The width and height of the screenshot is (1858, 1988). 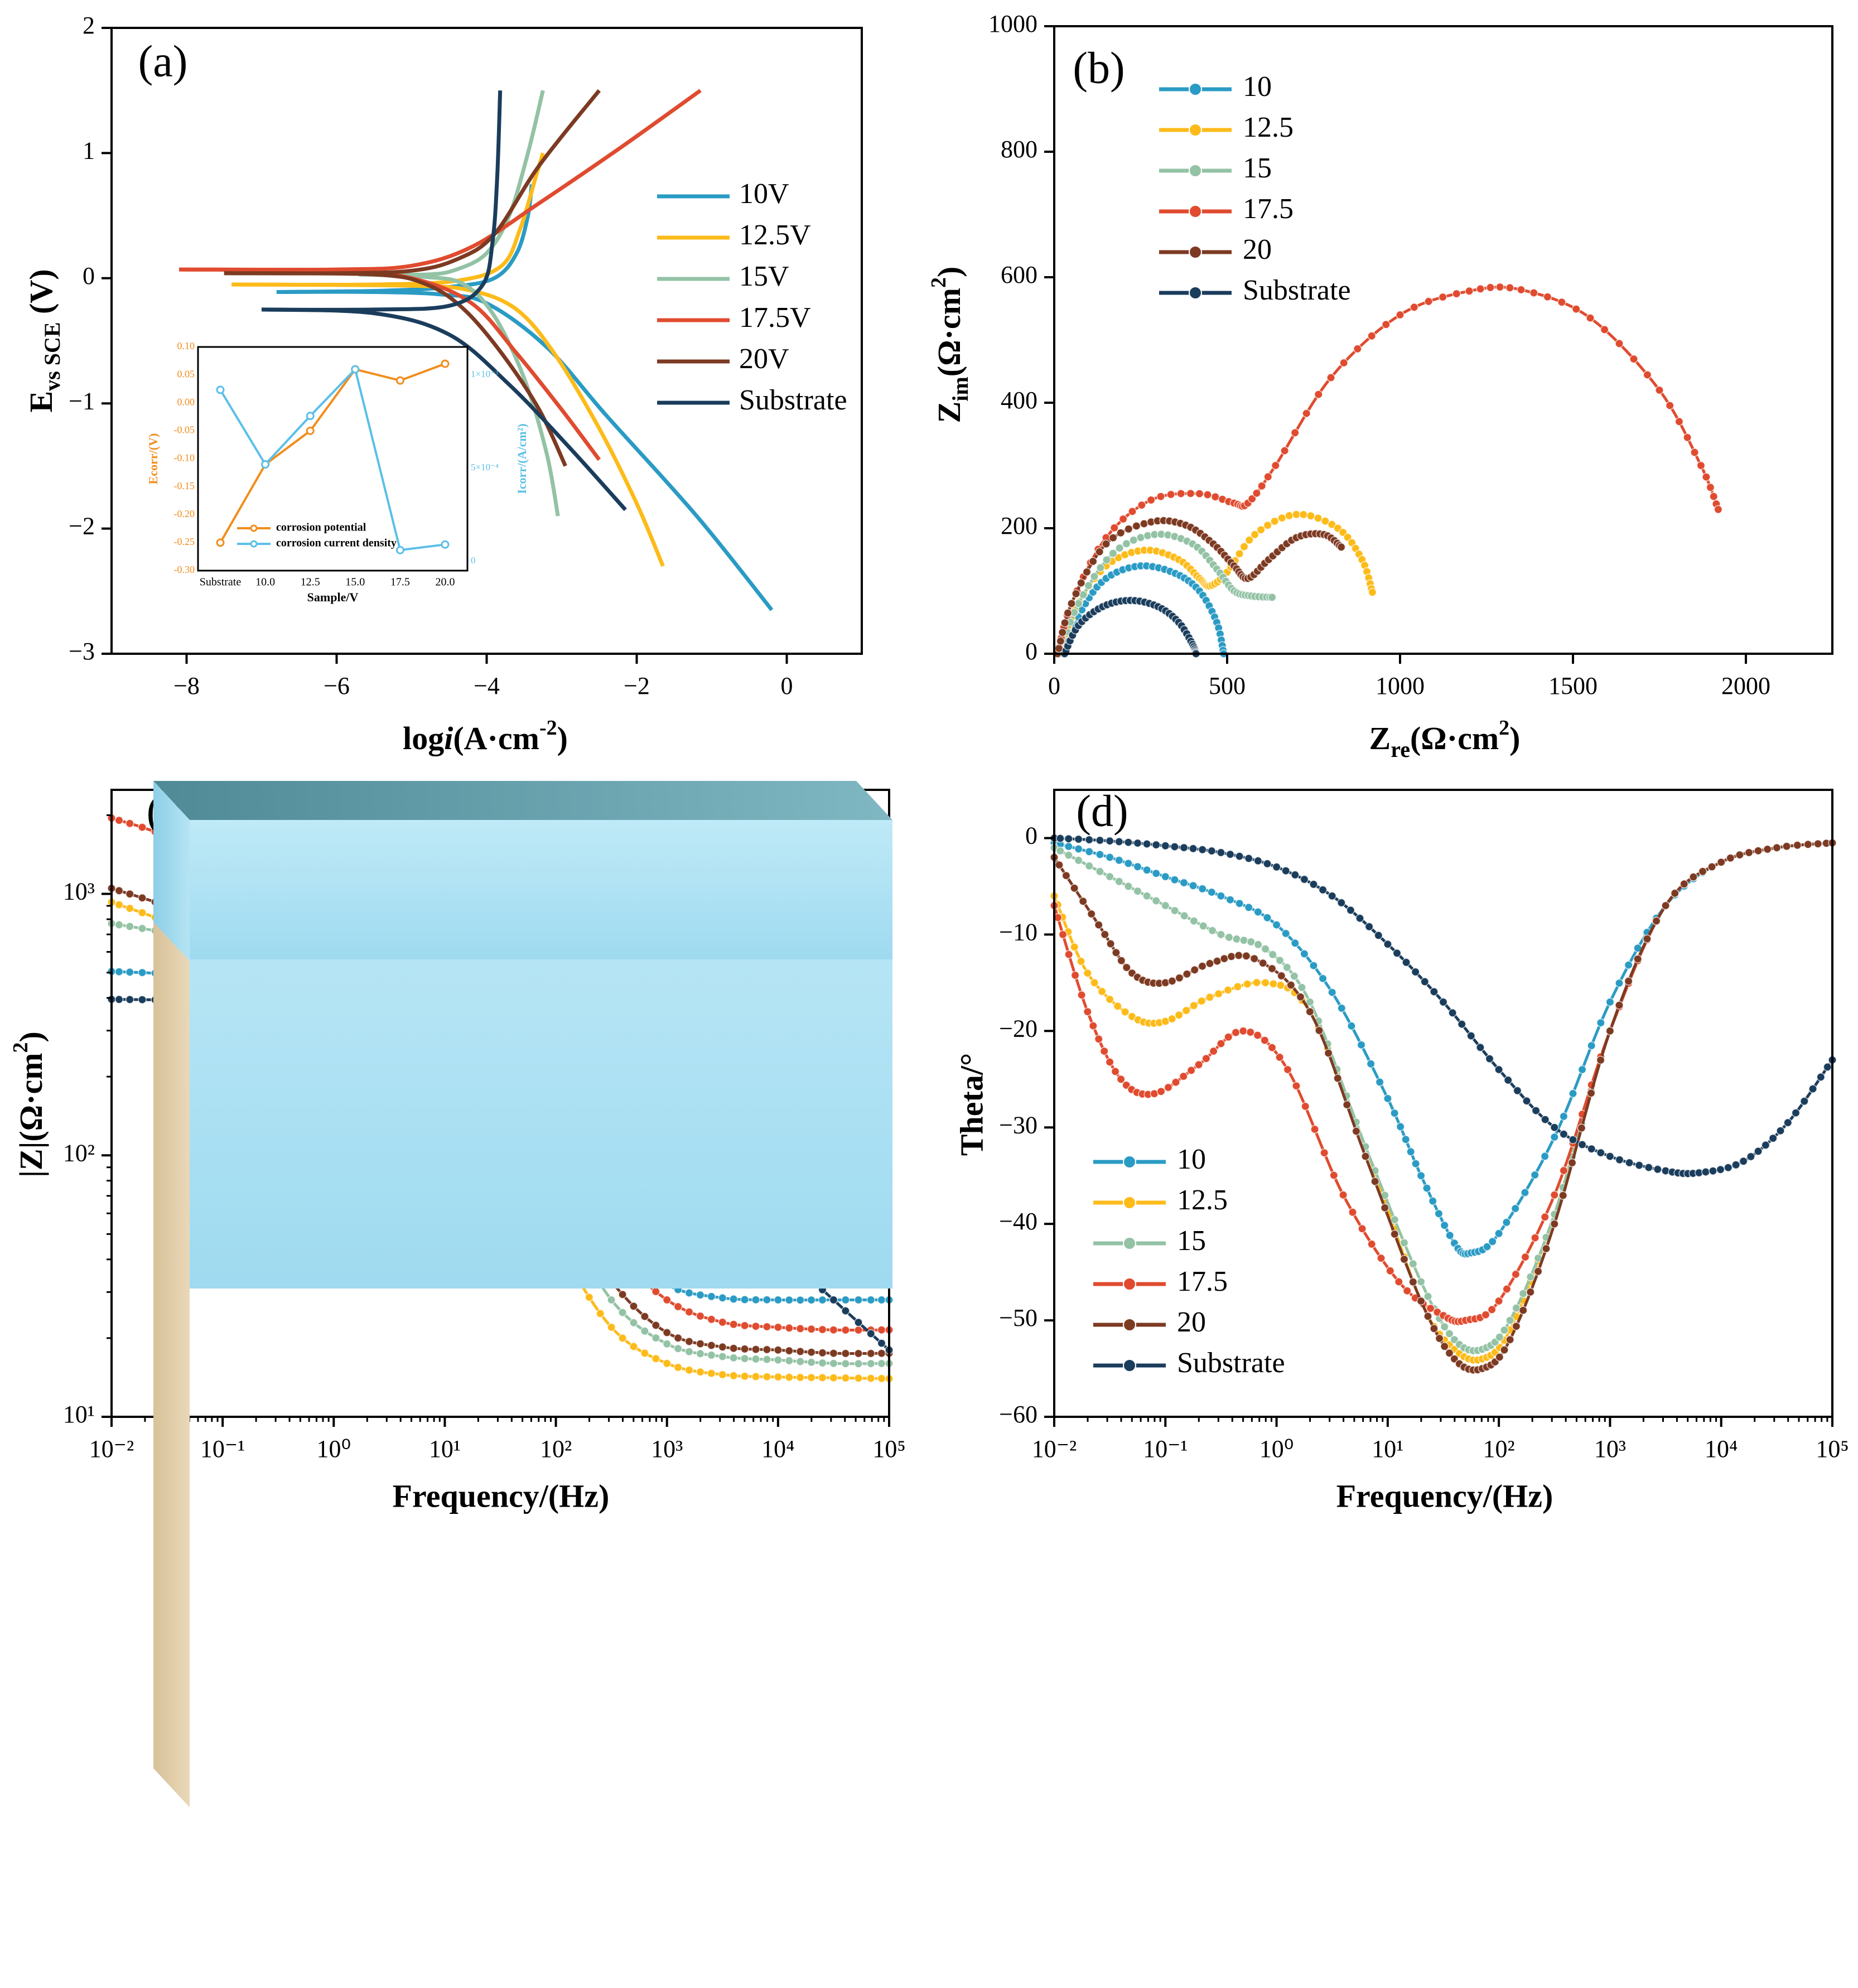 What do you see at coordinates (1019, 149) in the screenshot?
I see `y-tick-label: 800` at bounding box center [1019, 149].